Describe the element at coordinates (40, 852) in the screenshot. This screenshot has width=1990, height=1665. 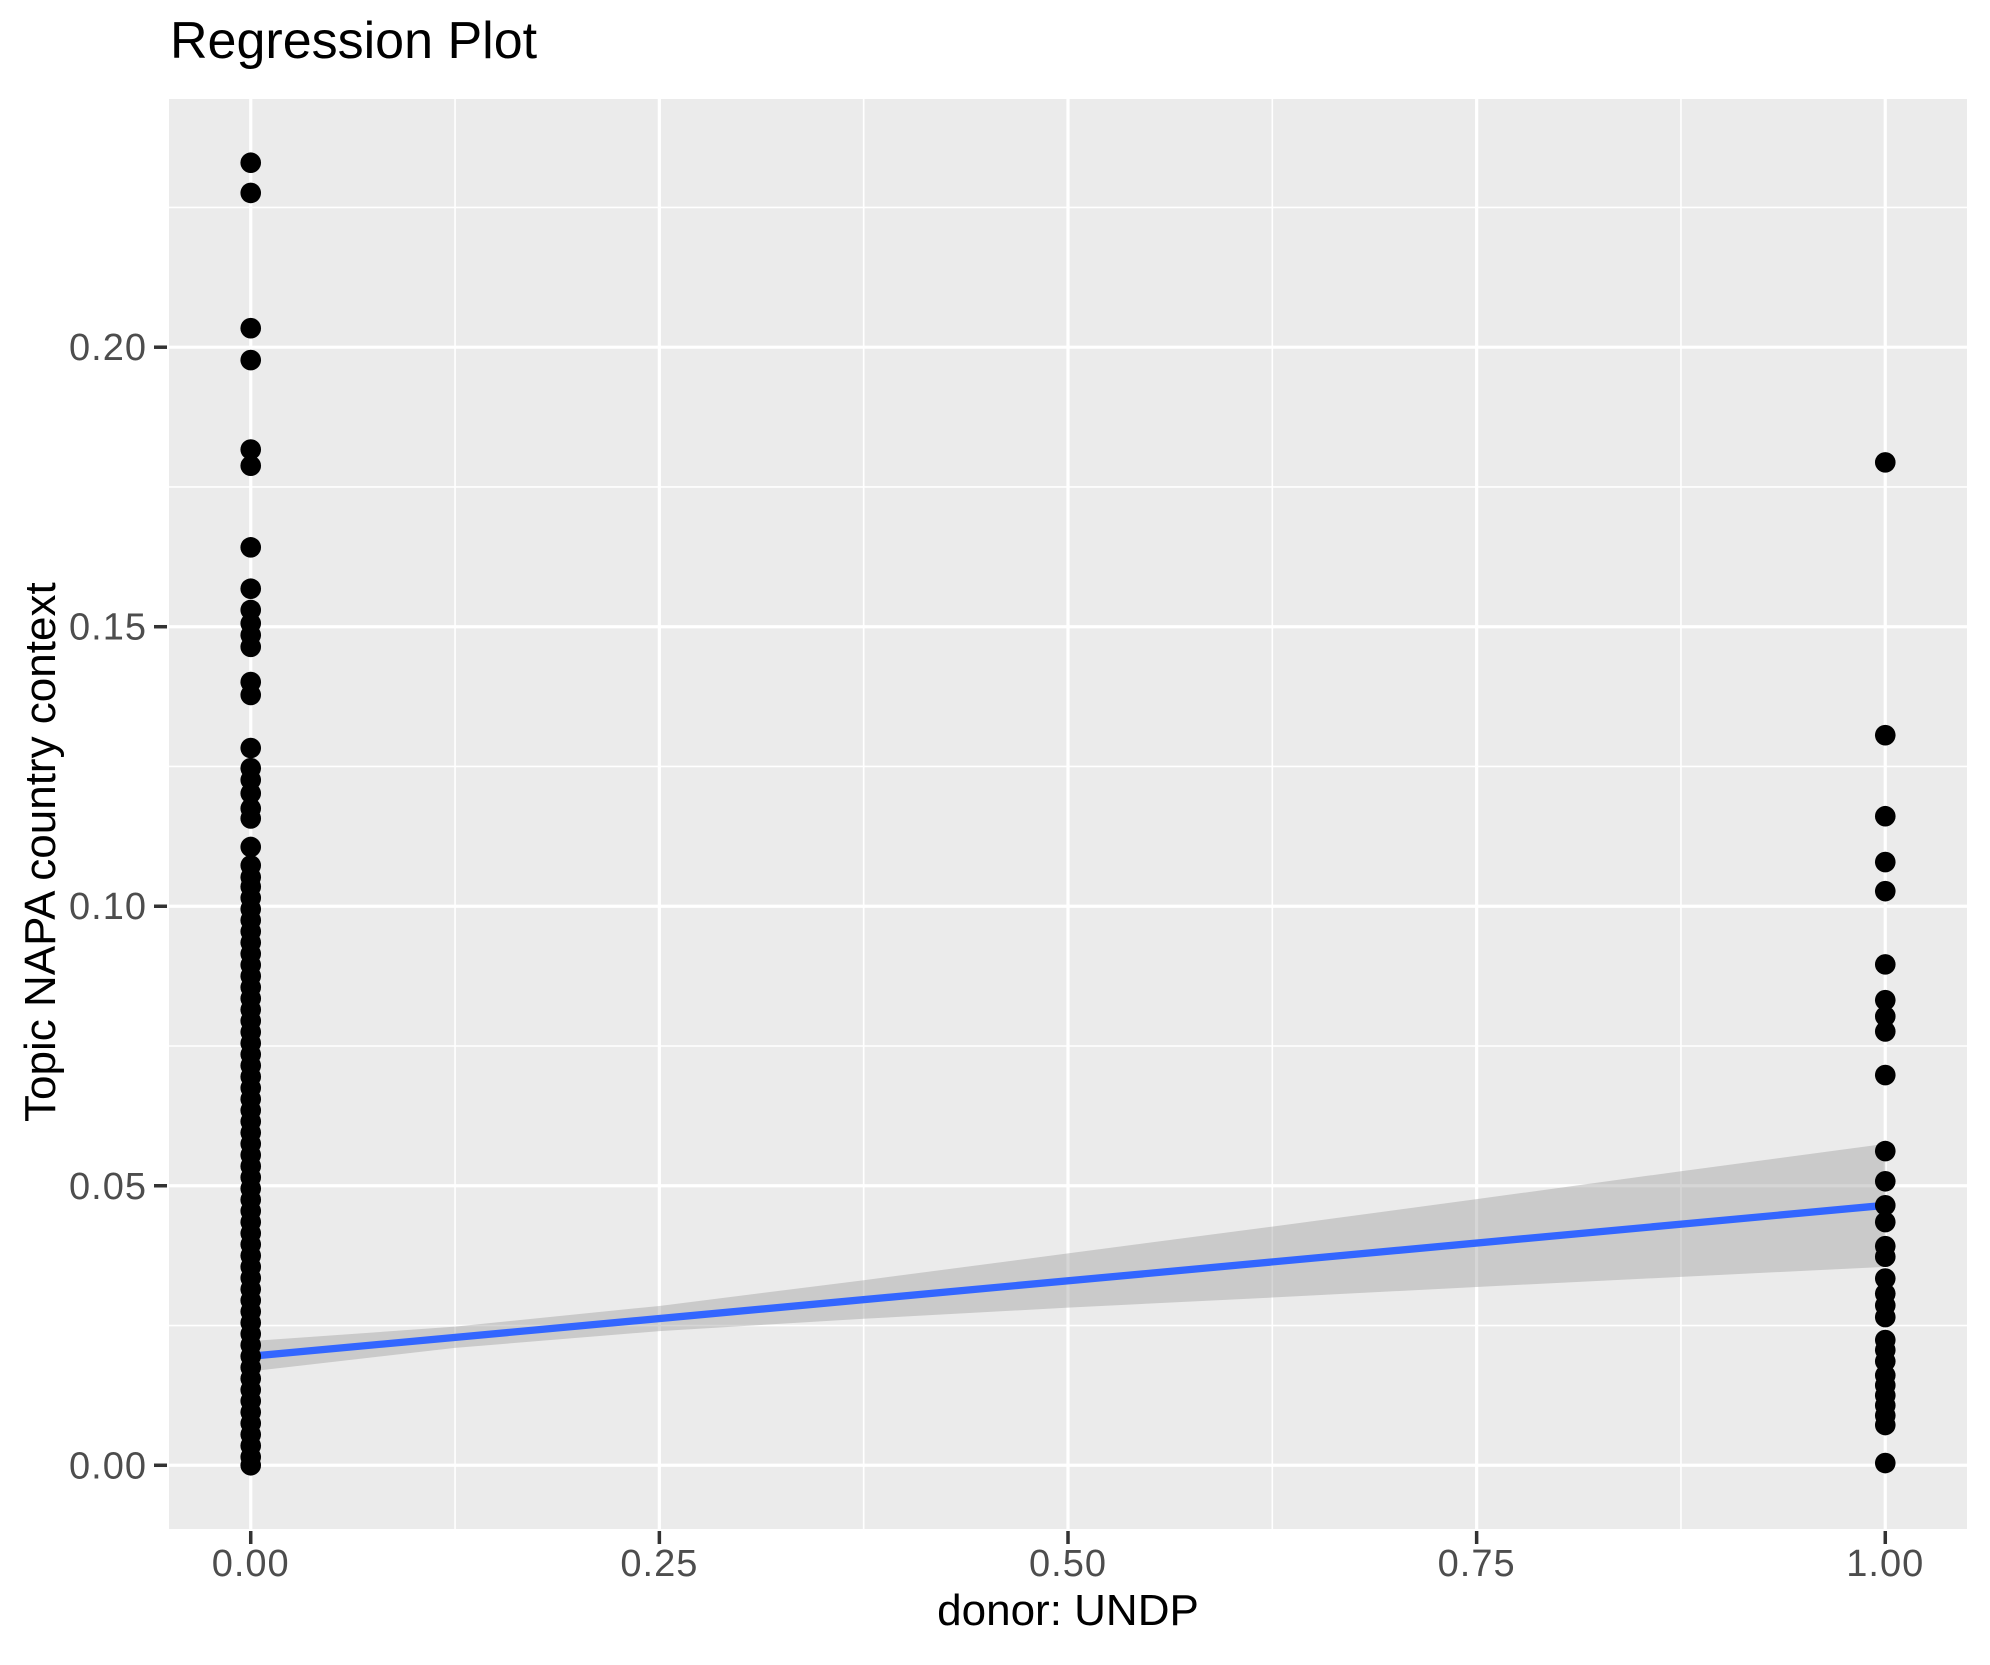
I see `y-axis-title: Topic NAPA country context` at that location.